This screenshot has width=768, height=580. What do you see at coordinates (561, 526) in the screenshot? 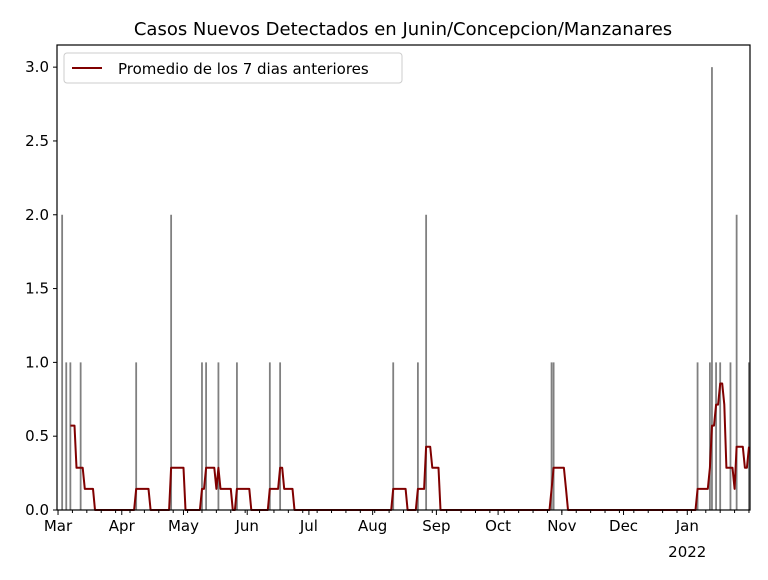
I see `x-tick-label: Nov` at bounding box center [561, 526].